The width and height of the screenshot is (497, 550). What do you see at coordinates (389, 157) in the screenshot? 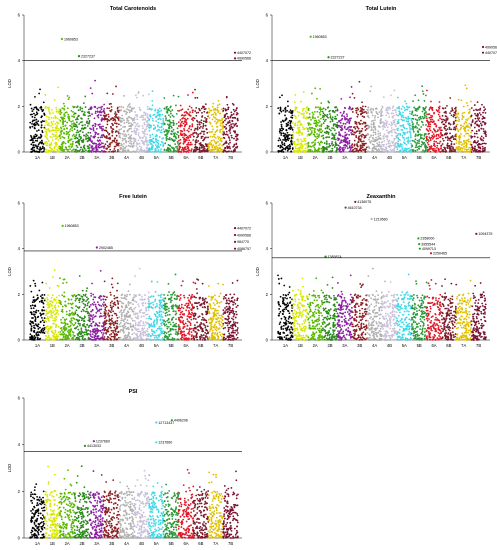
I see `x-tick-label: 4B` at bounding box center [389, 157].